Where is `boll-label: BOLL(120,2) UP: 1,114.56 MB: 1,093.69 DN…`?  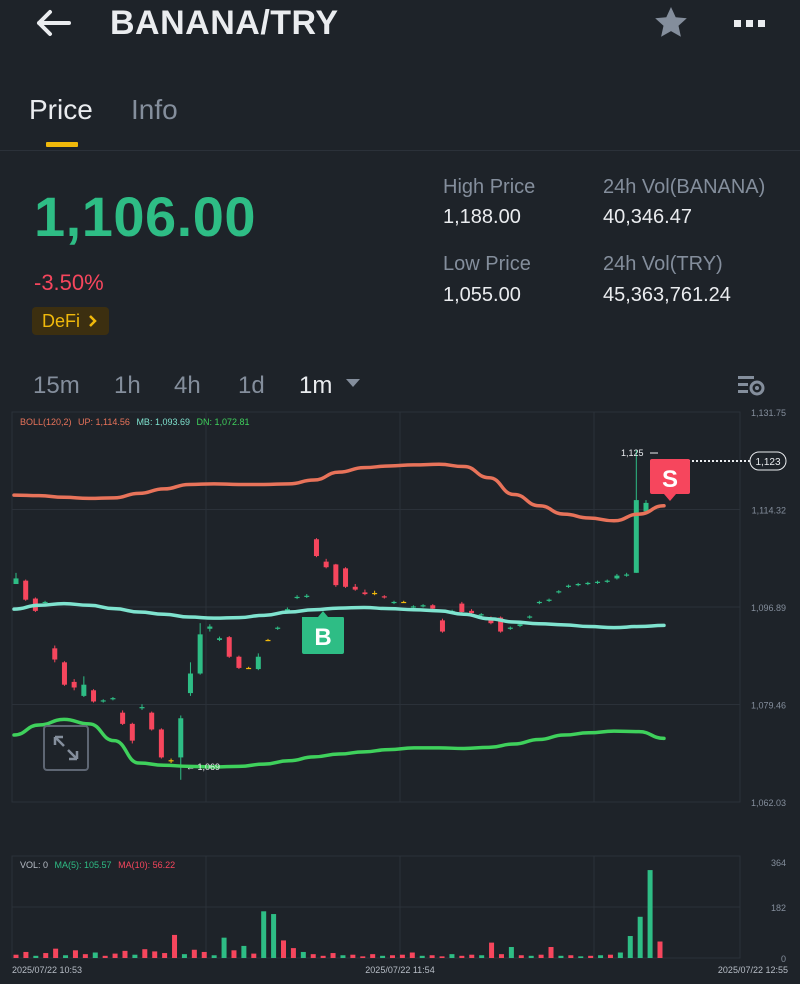 boll-label: BOLL(120,2) UP: 1,114.56 MB: 1,093.69 DN… is located at coordinates (135, 422).